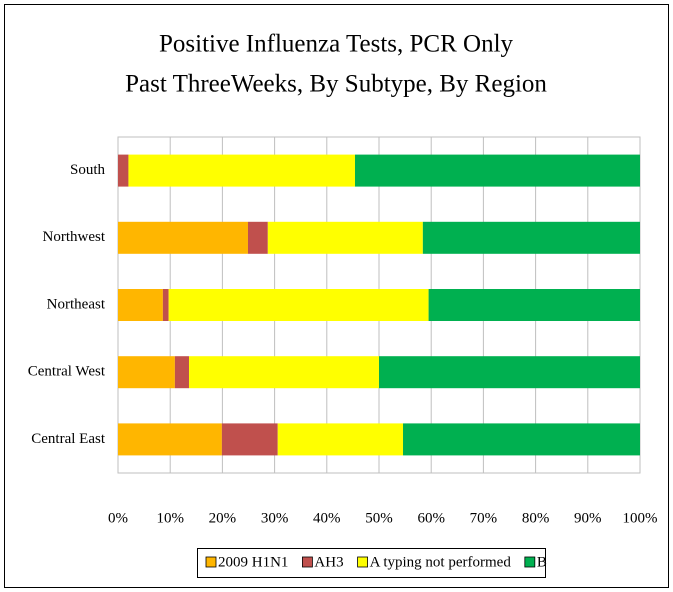  Describe the element at coordinates (588, 518) in the screenshot. I see `x-tick-label: 90%` at that location.